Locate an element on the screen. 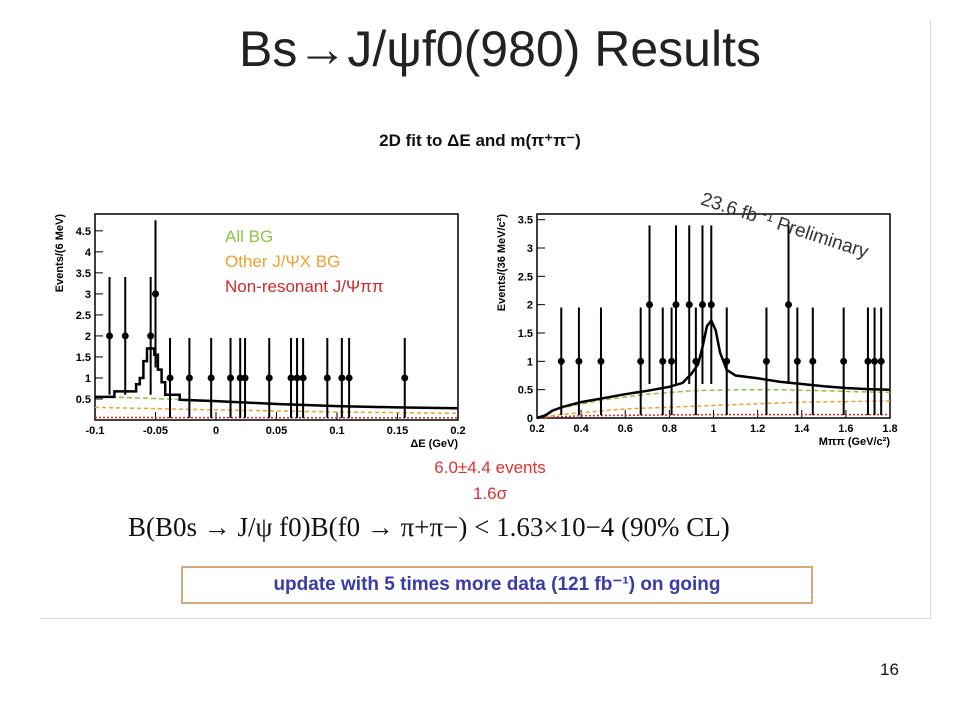 This screenshot has height=720, width=960. left-ytick-label: 4.5 is located at coordinates (83, 232).